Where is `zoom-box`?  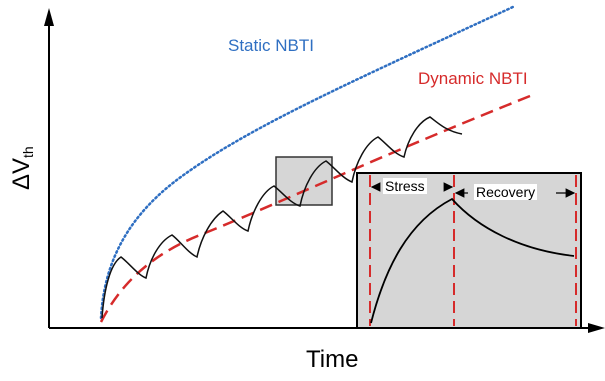 zoom-box is located at coordinates (304, 181).